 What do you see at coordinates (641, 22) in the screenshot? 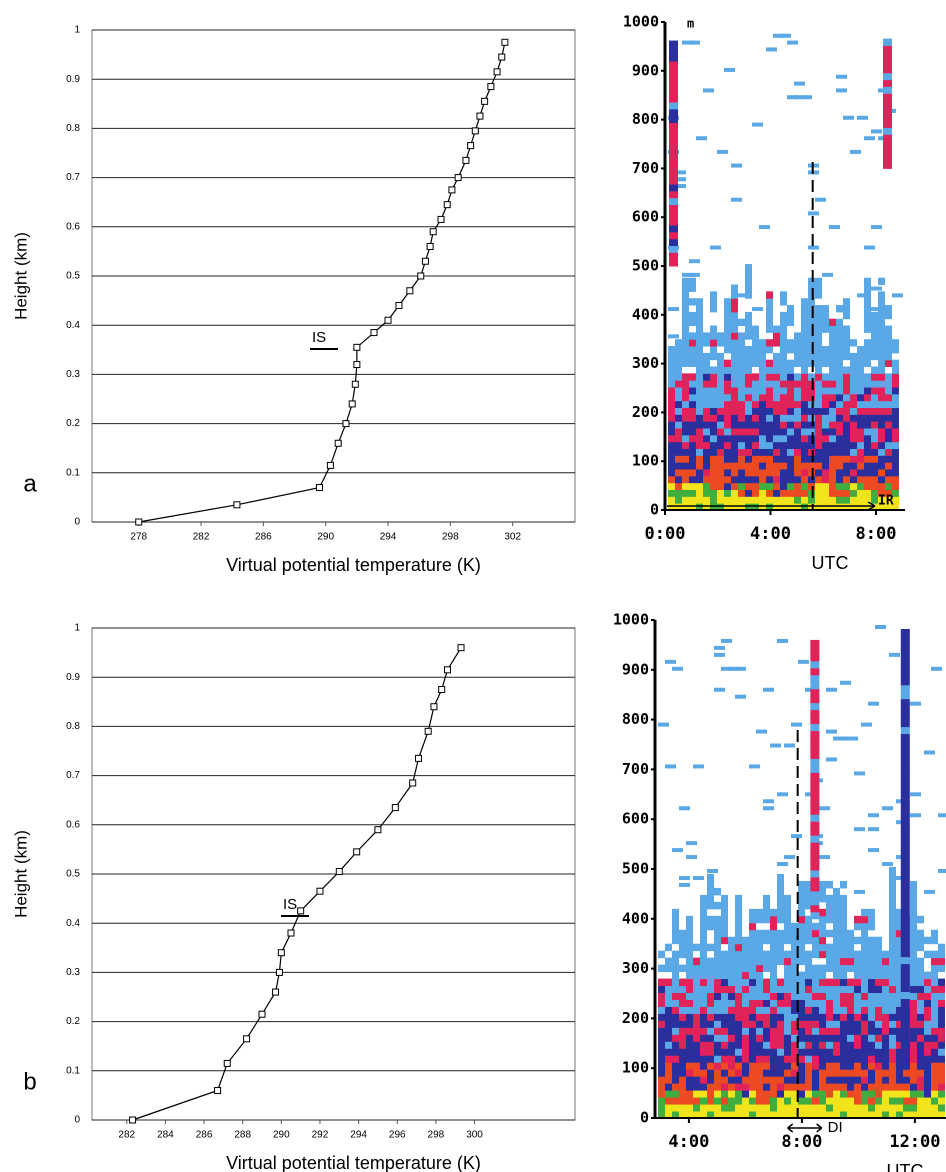
I see `y-tick-label: 1000` at bounding box center [641, 22].